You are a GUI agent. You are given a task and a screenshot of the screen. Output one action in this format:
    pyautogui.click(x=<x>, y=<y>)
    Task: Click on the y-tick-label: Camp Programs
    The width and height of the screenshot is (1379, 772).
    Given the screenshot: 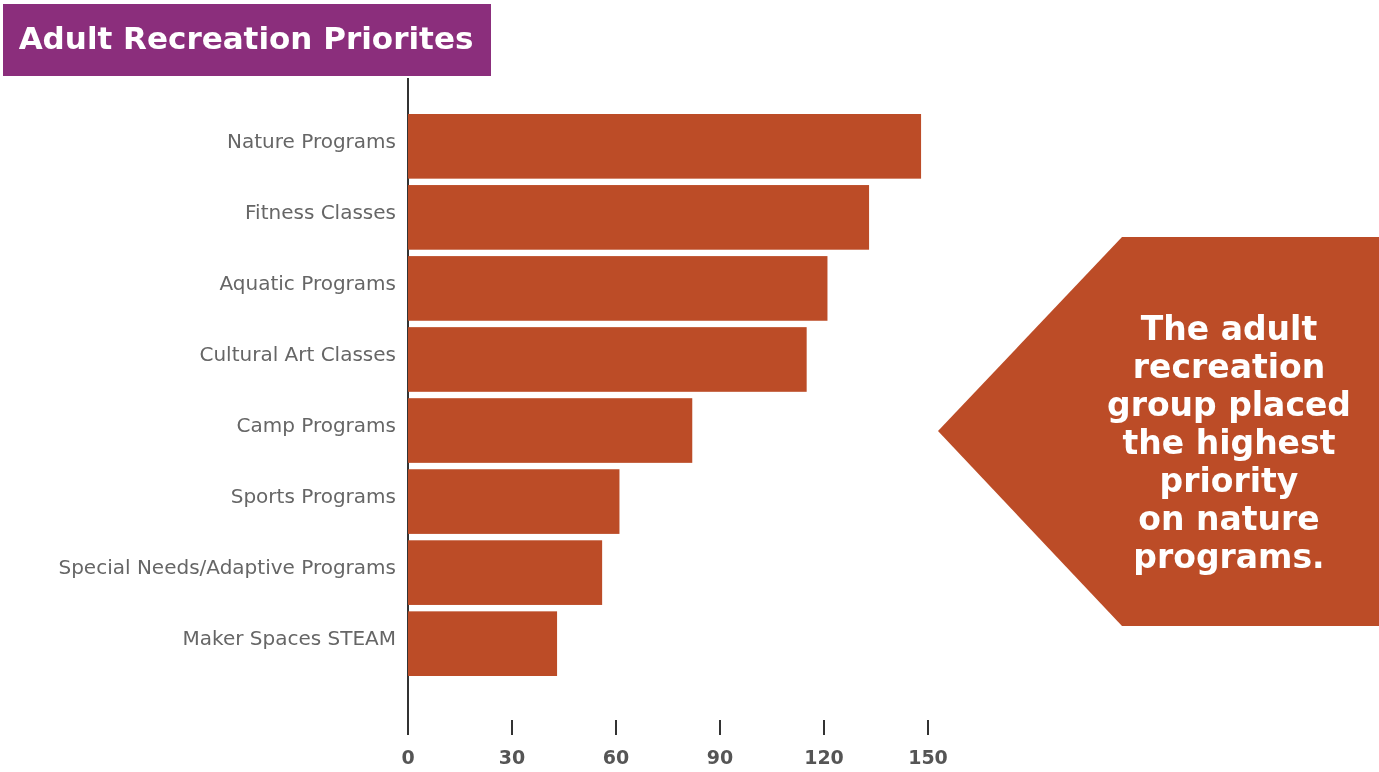 What is the action you would take?
    pyautogui.click(x=316, y=425)
    